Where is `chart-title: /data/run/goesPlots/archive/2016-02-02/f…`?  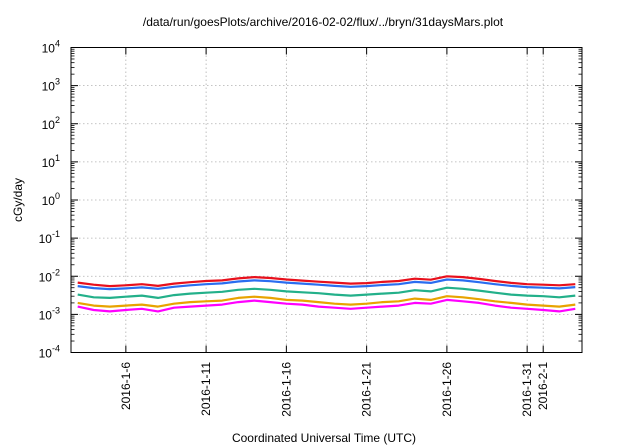
chart-title: /data/run/goesPlots/archive/2016-02-02/f… is located at coordinates (323, 22).